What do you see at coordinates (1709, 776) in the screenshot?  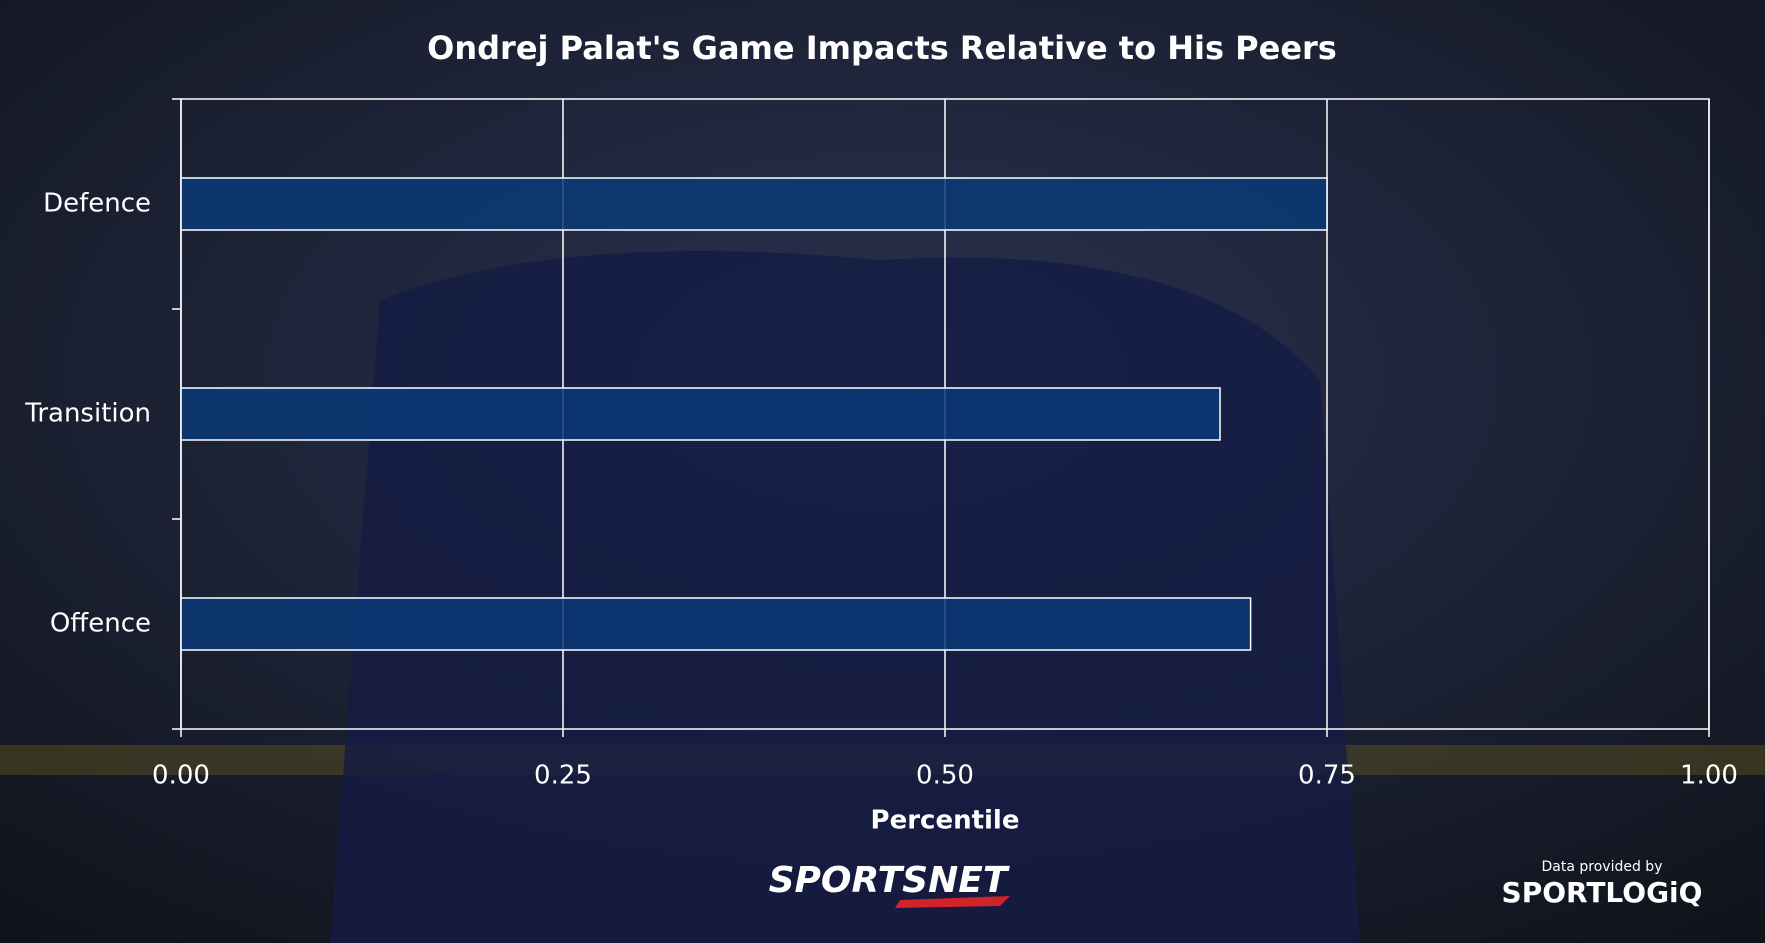 I see `x-tick-label: 1.00` at bounding box center [1709, 776].